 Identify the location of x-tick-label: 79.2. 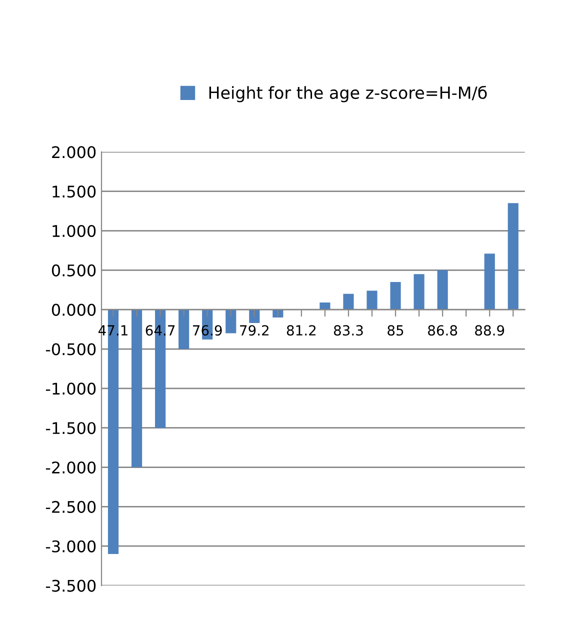
(254, 330).